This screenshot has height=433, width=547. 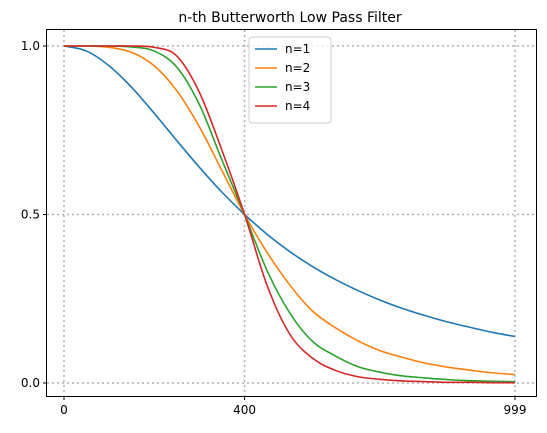 What do you see at coordinates (30, 46) in the screenshot?
I see `y-tick-label: 1.0` at bounding box center [30, 46].